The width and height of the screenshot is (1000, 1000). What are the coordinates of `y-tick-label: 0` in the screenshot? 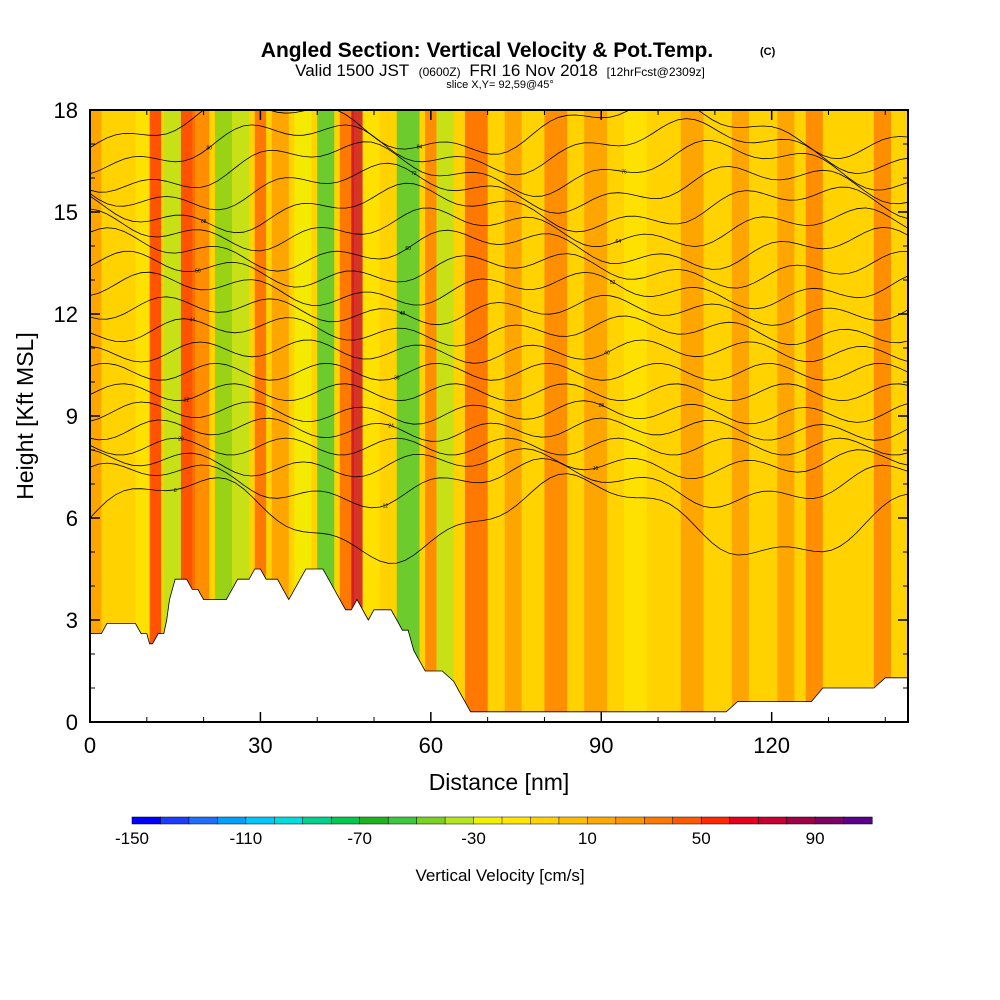 It's located at (72, 722).